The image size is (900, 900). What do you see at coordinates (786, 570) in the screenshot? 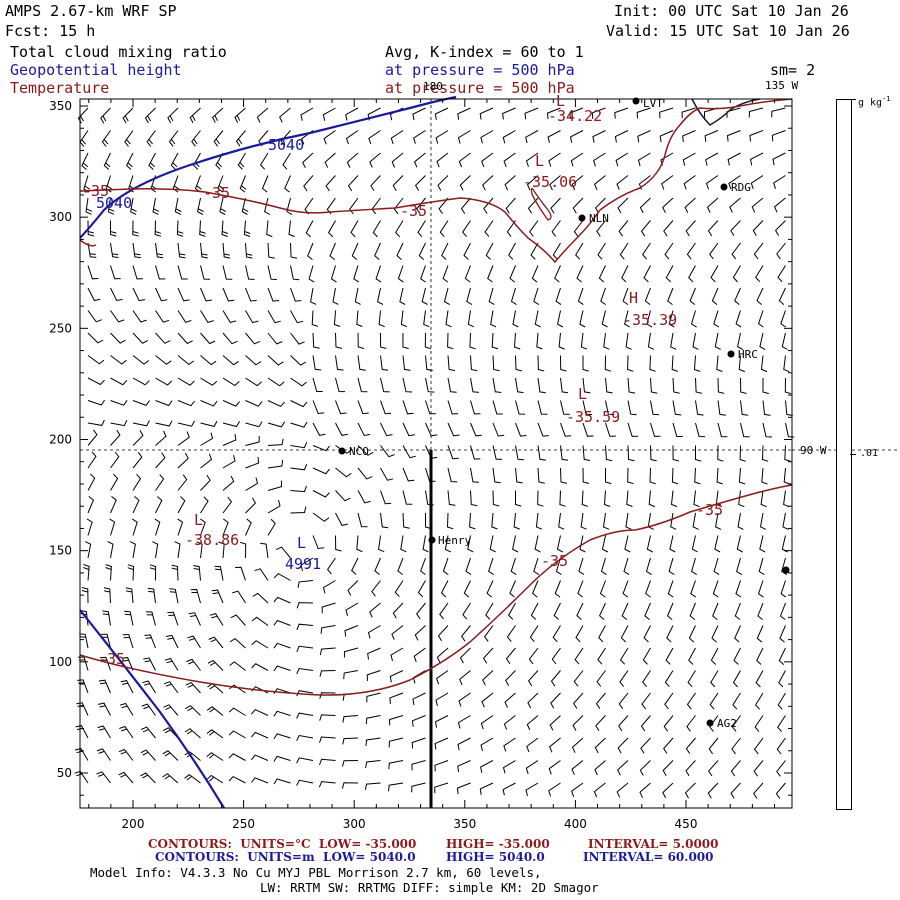
I see `station-east-edge` at bounding box center [786, 570].